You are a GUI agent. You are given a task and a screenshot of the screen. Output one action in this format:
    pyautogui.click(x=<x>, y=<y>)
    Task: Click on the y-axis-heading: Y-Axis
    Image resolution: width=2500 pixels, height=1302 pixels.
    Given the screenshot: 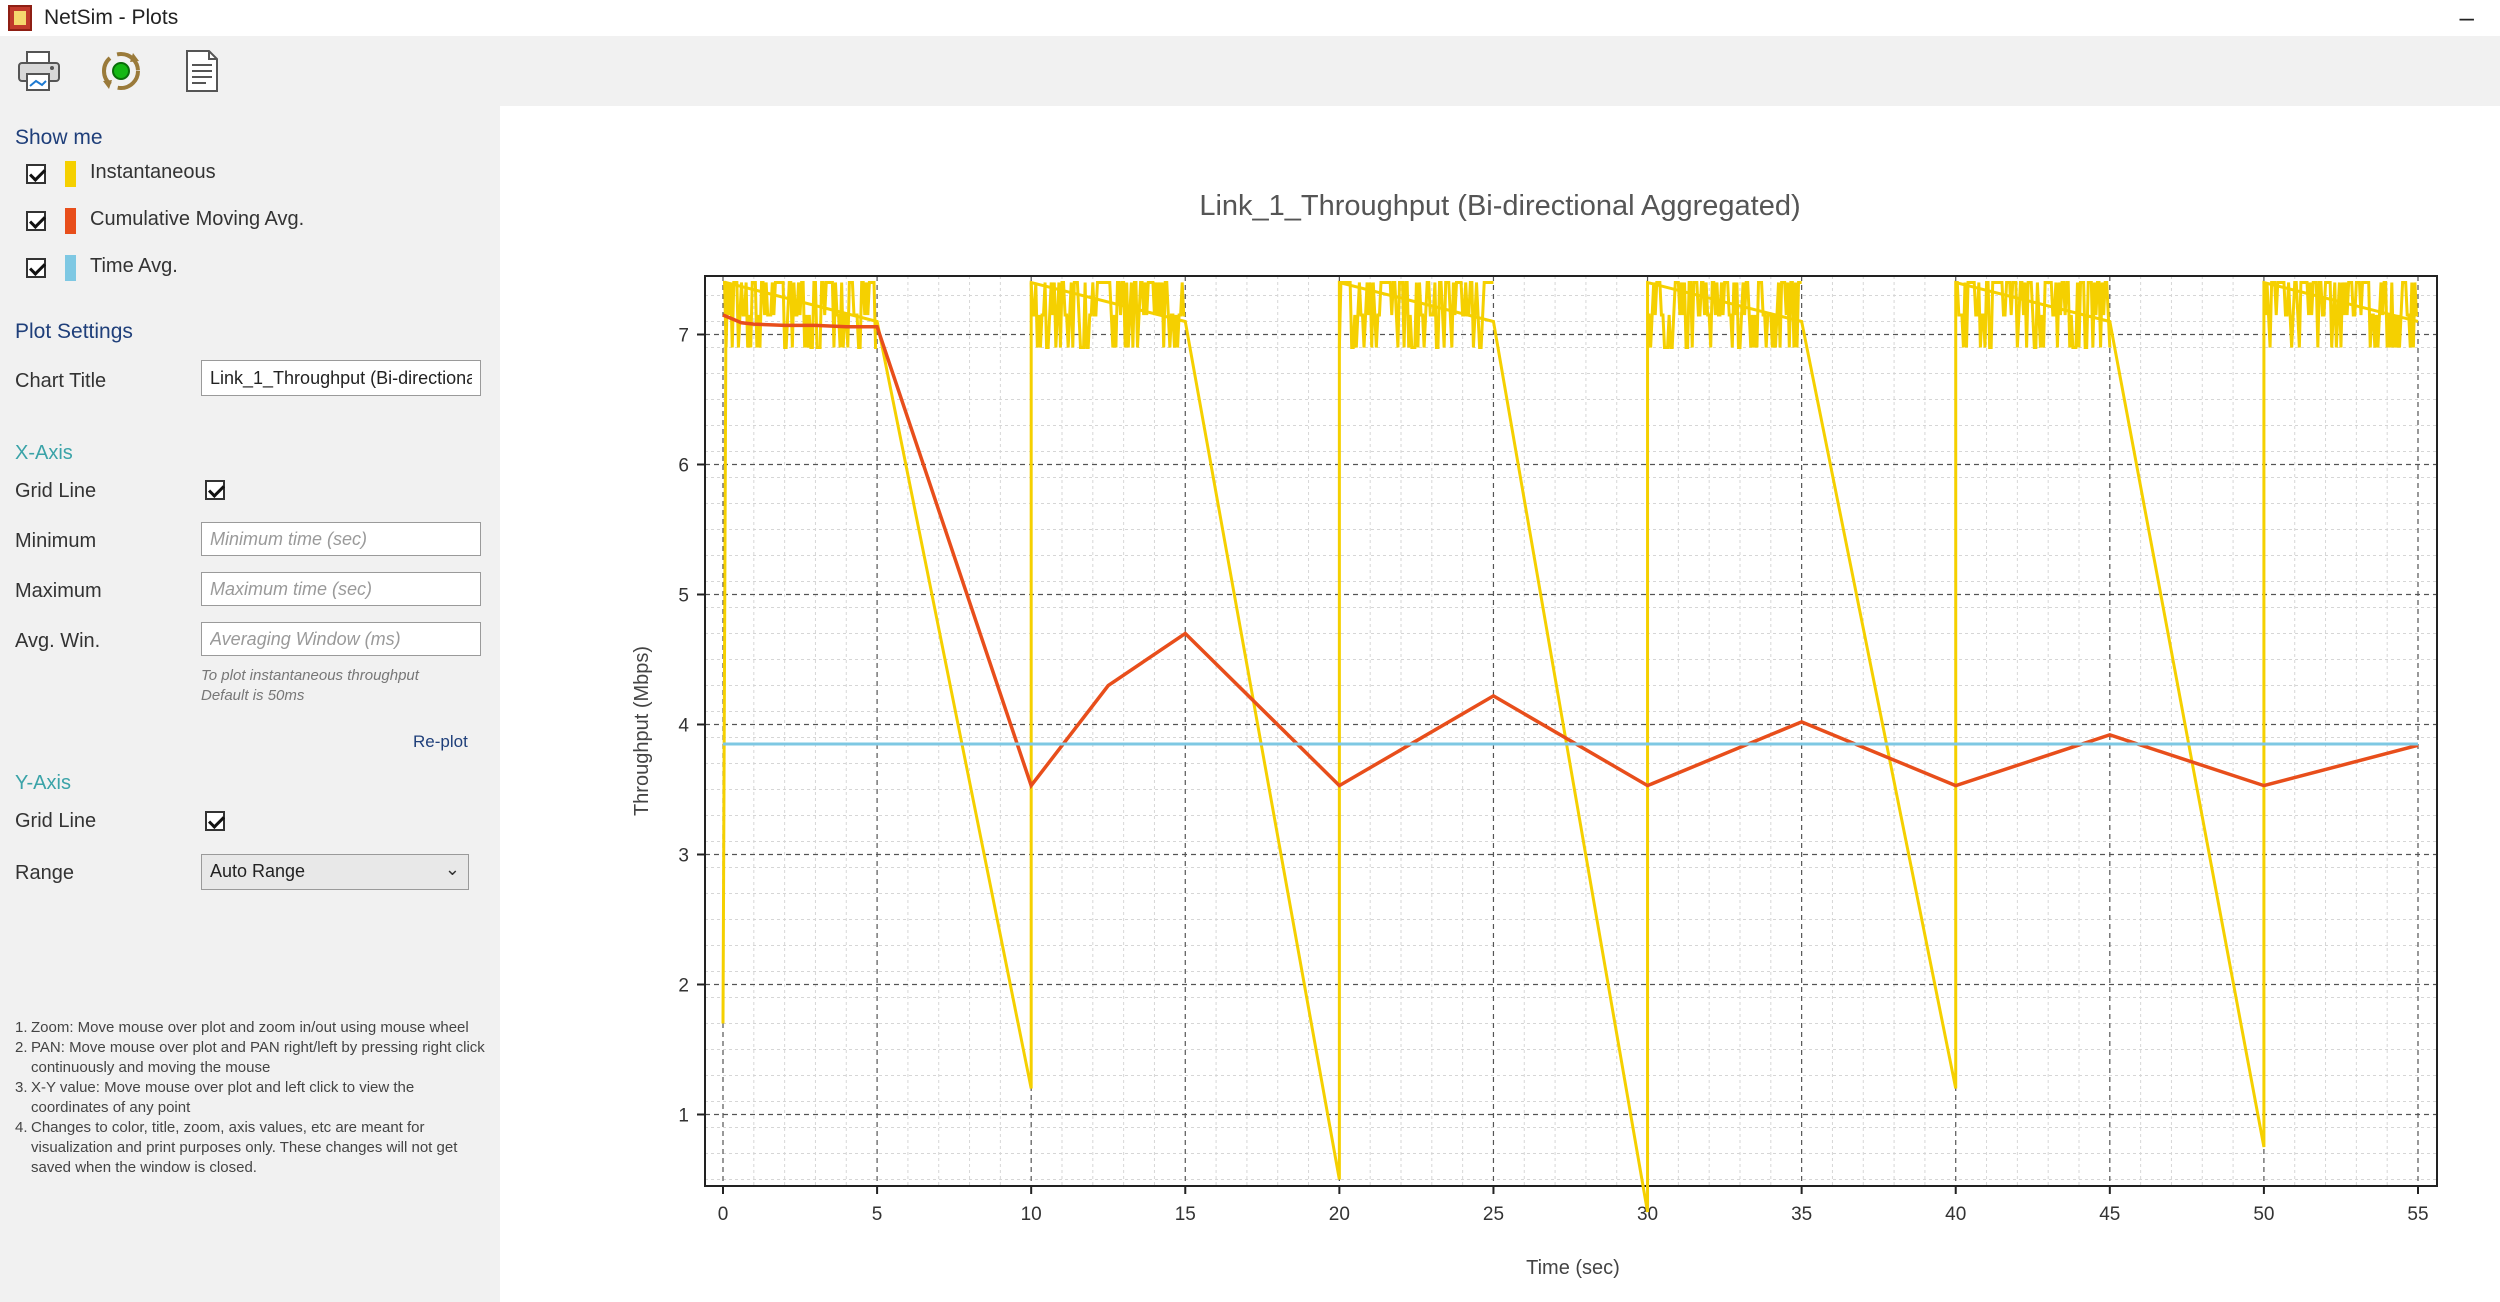 What is the action you would take?
    pyautogui.click(x=43, y=783)
    